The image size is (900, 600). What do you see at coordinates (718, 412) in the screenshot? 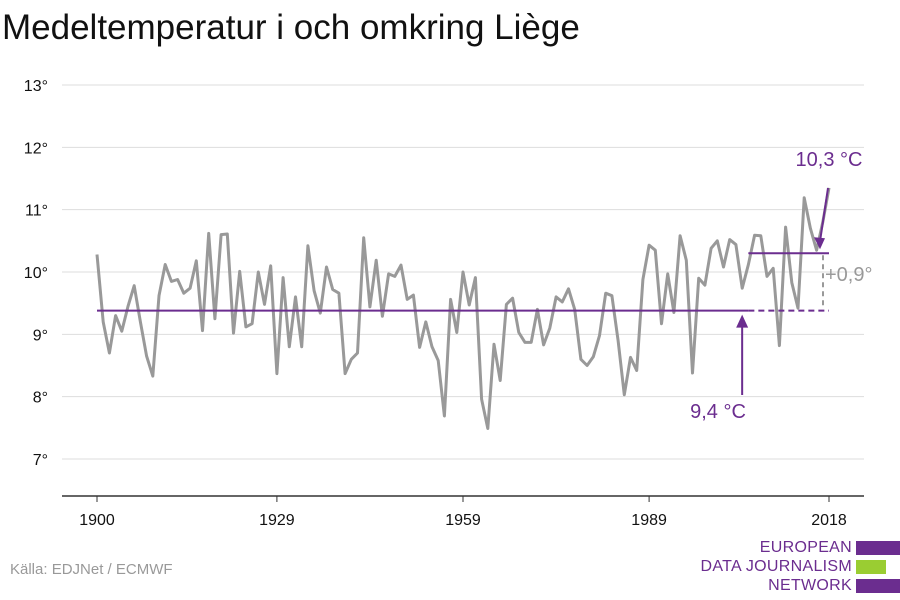
I see `baseline-average-label: 9,4 °C` at bounding box center [718, 412].